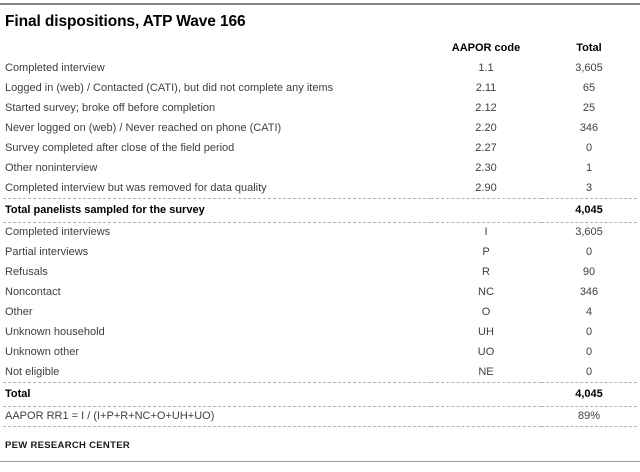 This screenshot has height=472, width=640. I want to click on table-row: AAPOR RR1 = I / (I+P+R+NC+O+UH+UO) 89%, so click(320, 416).